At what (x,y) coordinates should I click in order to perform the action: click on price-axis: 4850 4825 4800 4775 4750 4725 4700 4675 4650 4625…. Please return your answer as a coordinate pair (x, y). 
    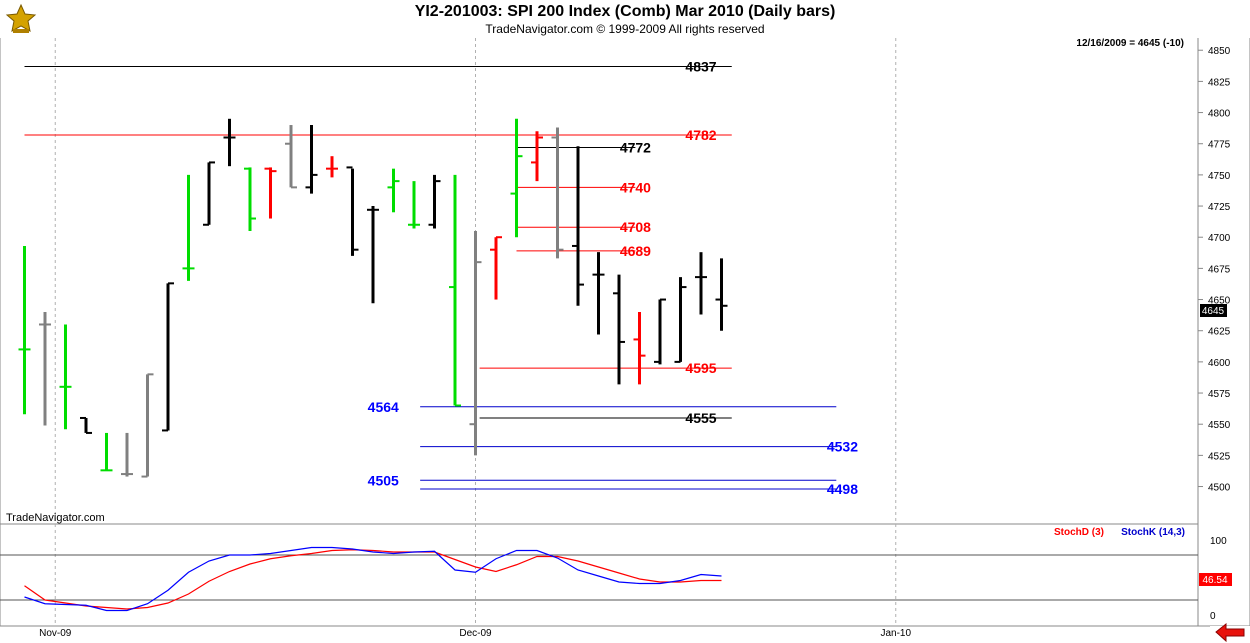
    Looking at the image, I should click on (1214, 270).